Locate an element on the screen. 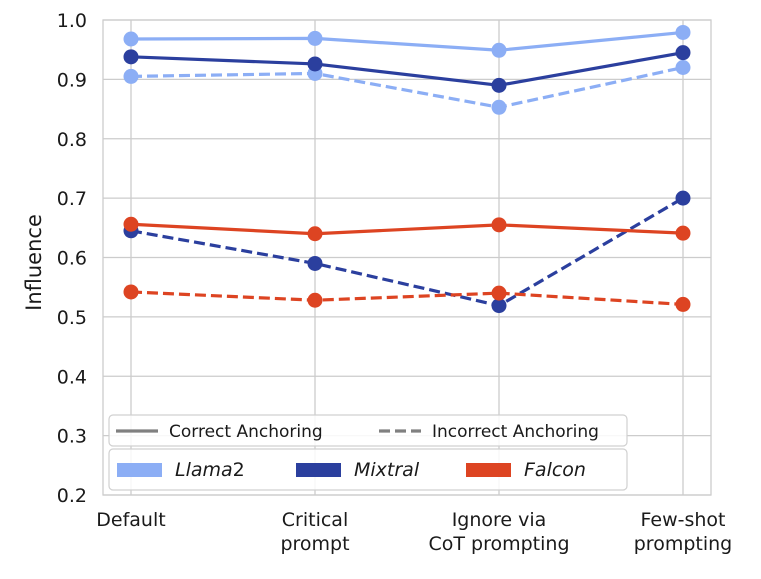  x-tick-label-line: Ignore via is located at coordinates (499, 520).